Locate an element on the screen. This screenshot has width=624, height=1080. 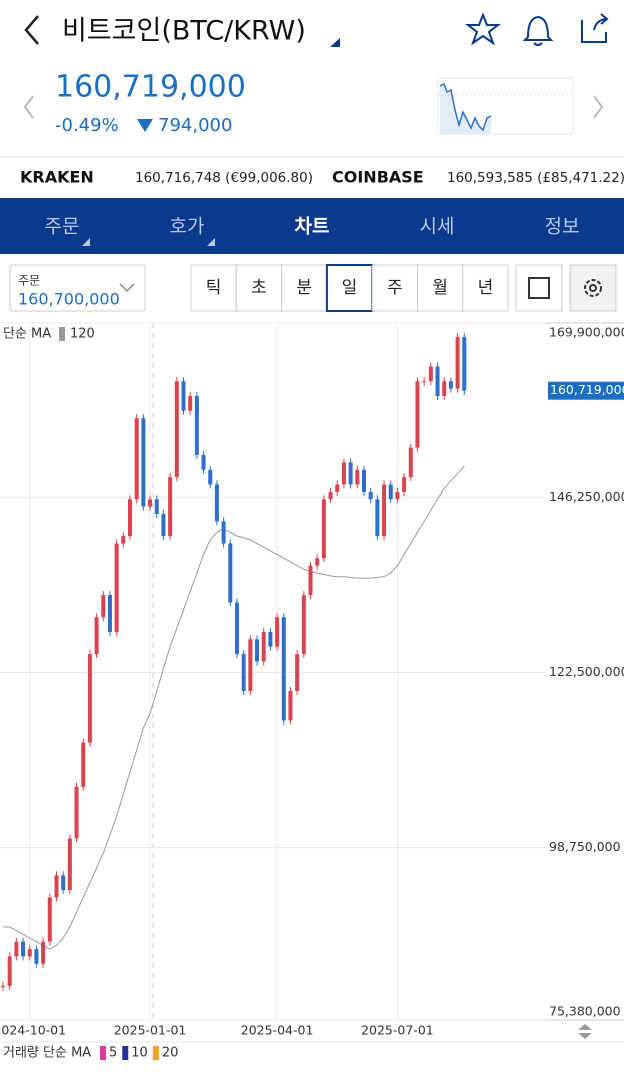
settings-button is located at coordinates (593, 288).